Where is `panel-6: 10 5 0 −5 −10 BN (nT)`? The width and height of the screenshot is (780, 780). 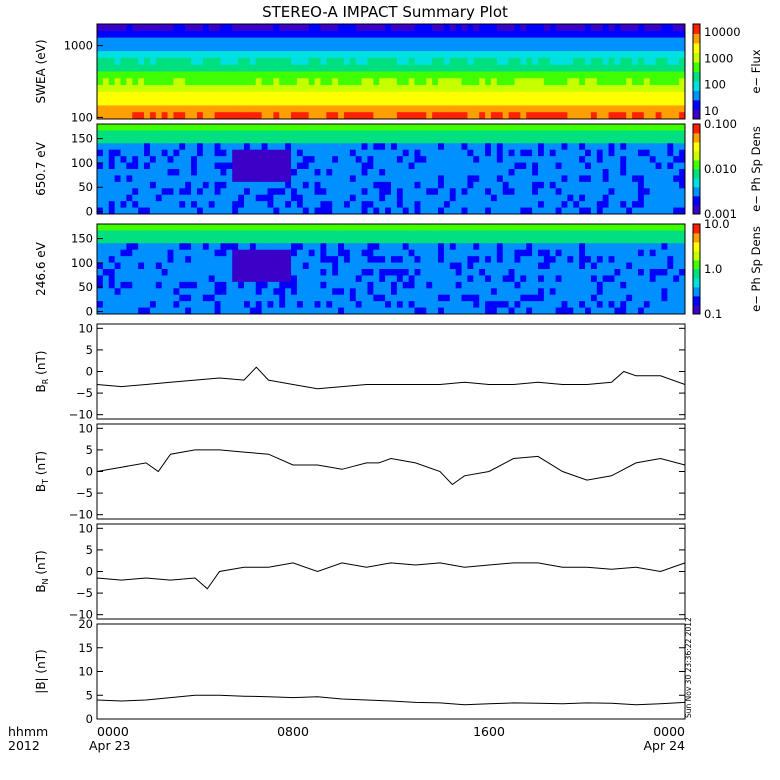
panel-6: 10 5 0 −5 −10 BN (nT) is located at coordinates (360, 571).